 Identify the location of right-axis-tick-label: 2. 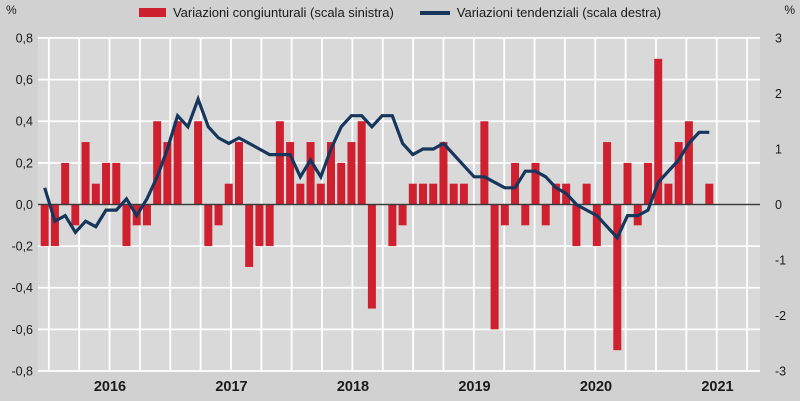
(778, 94).